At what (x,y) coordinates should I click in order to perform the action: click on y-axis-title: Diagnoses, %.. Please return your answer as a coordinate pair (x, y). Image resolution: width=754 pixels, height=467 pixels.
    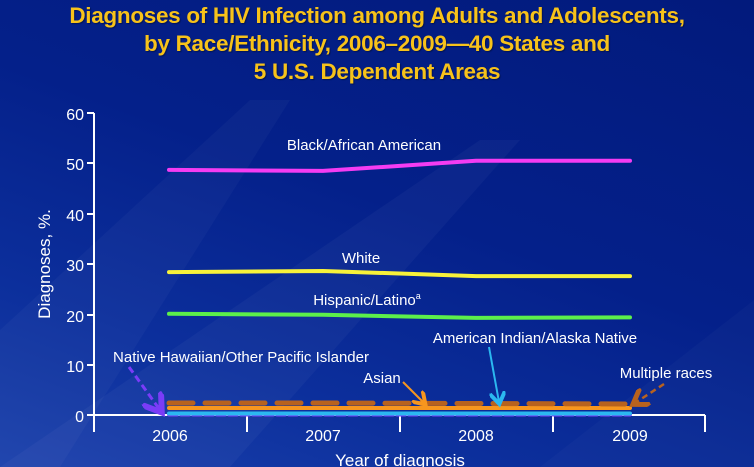
    Looking at the image, I should click on (44, 264).